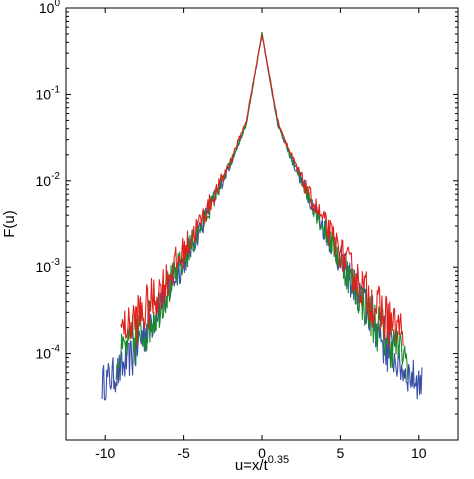 The width and height of the screenshot is (474, 479). Describe the element at coordinates (9, 224) in the screenshot. I see `y-axis-label: F(u)` at that location.